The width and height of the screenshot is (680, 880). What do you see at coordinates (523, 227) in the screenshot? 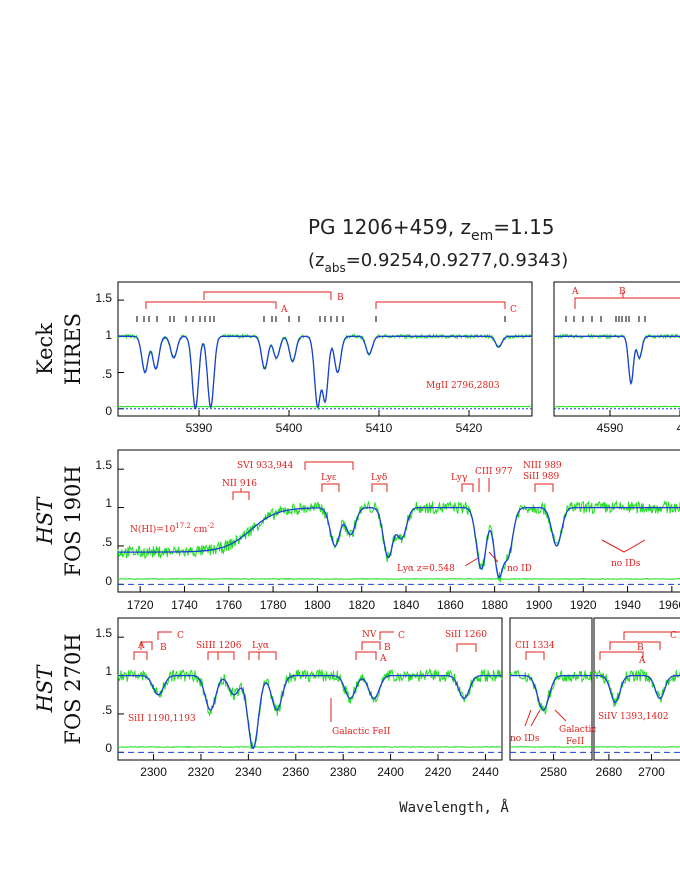
I see `figure-title-tail: =1.15` at bounding box center [523, 227].